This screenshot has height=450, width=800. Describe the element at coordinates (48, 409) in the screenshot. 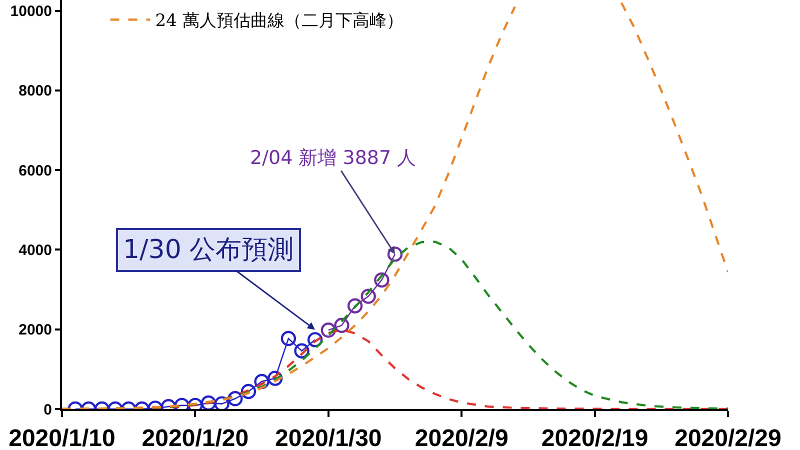

I see `y-tick-label: 0` at that location.